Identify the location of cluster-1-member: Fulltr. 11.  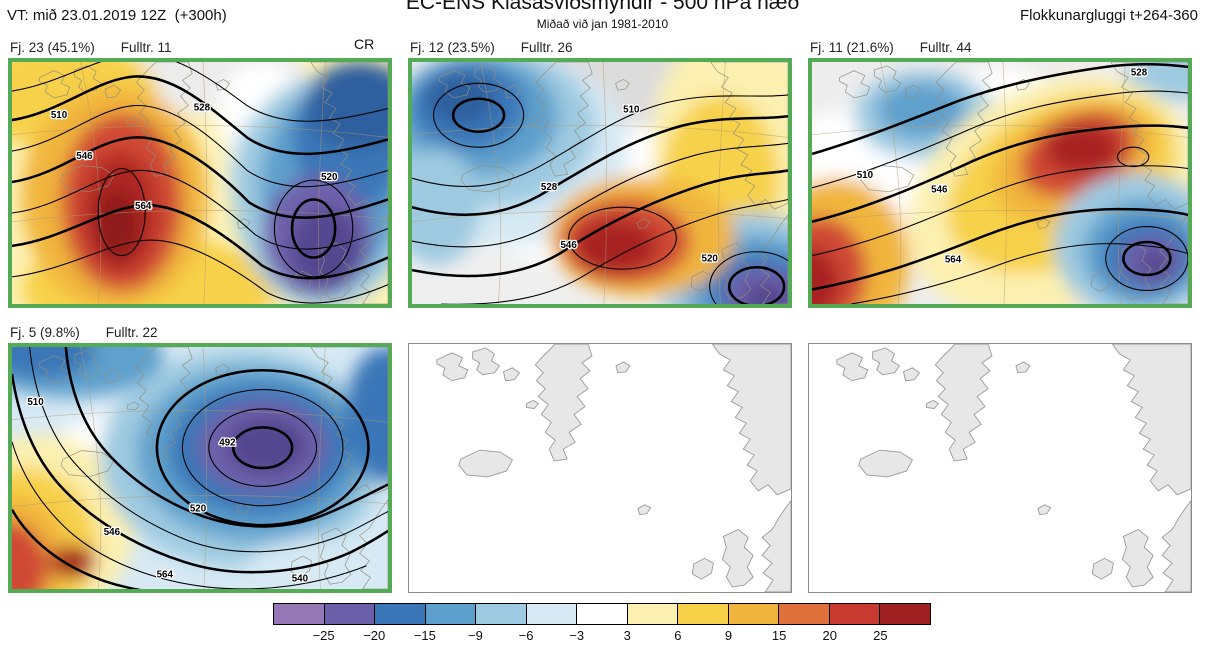
(146, 47).